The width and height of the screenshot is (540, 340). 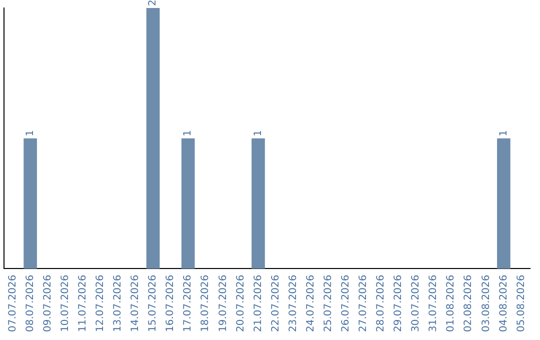 I want to click on x-tick-label: 27.07.2026, so click(x=364, y=303).